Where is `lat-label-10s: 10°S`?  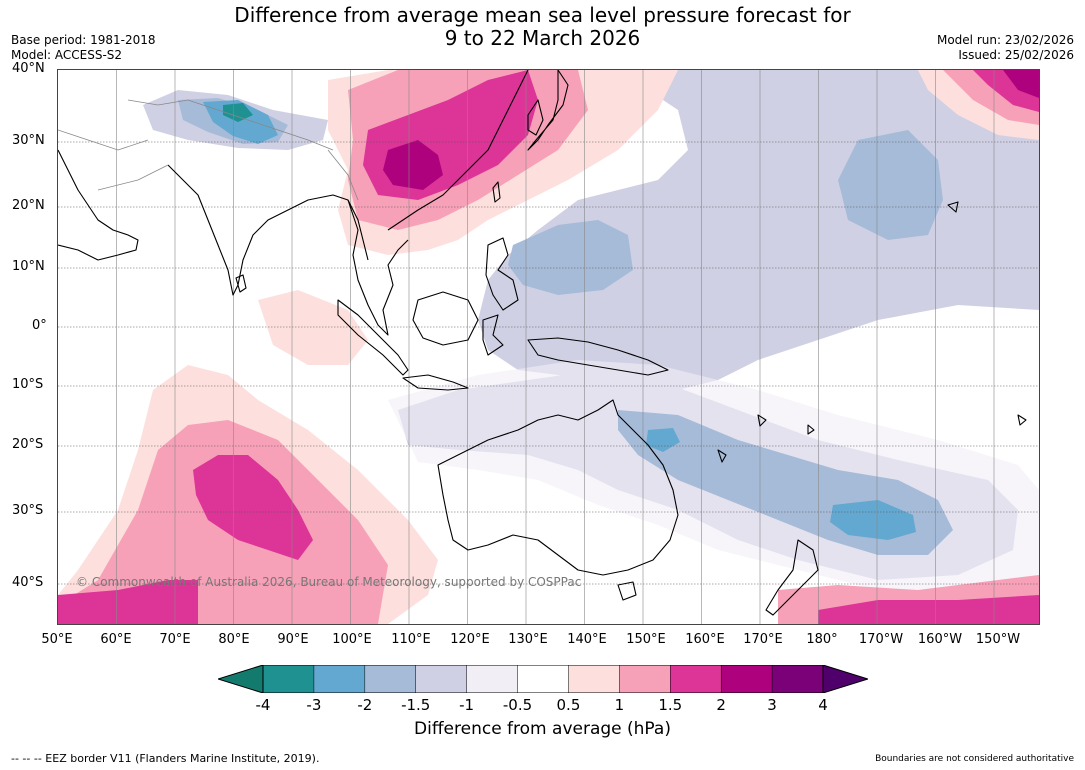
lat-label-10s: 10°S is located at coordinates (28, 384).